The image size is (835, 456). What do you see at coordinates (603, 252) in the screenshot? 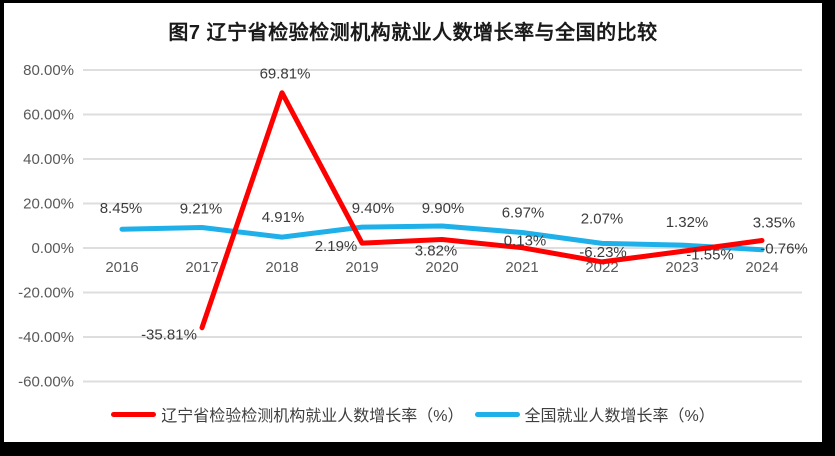
I see `data-label-liaoning: -6.23%` at bounding box center [603, 252].